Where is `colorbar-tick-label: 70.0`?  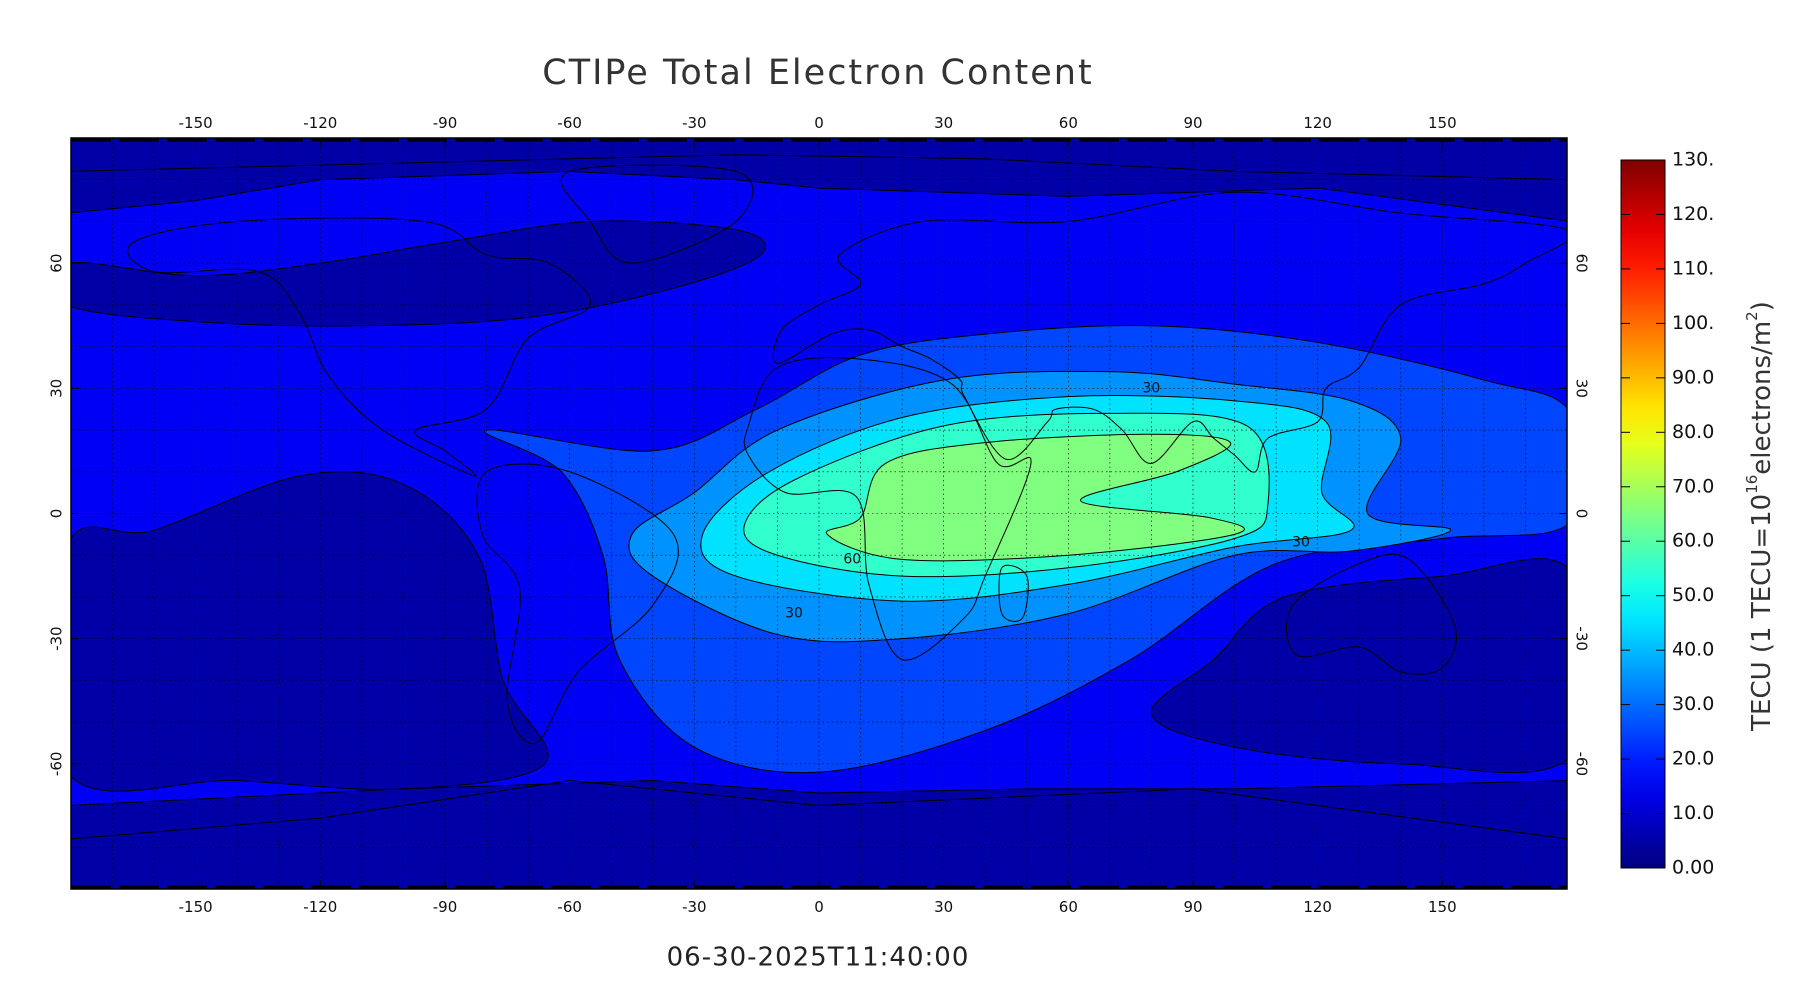
colorbar-tick-label: 70.0 is located at coordinates (1693, 486).